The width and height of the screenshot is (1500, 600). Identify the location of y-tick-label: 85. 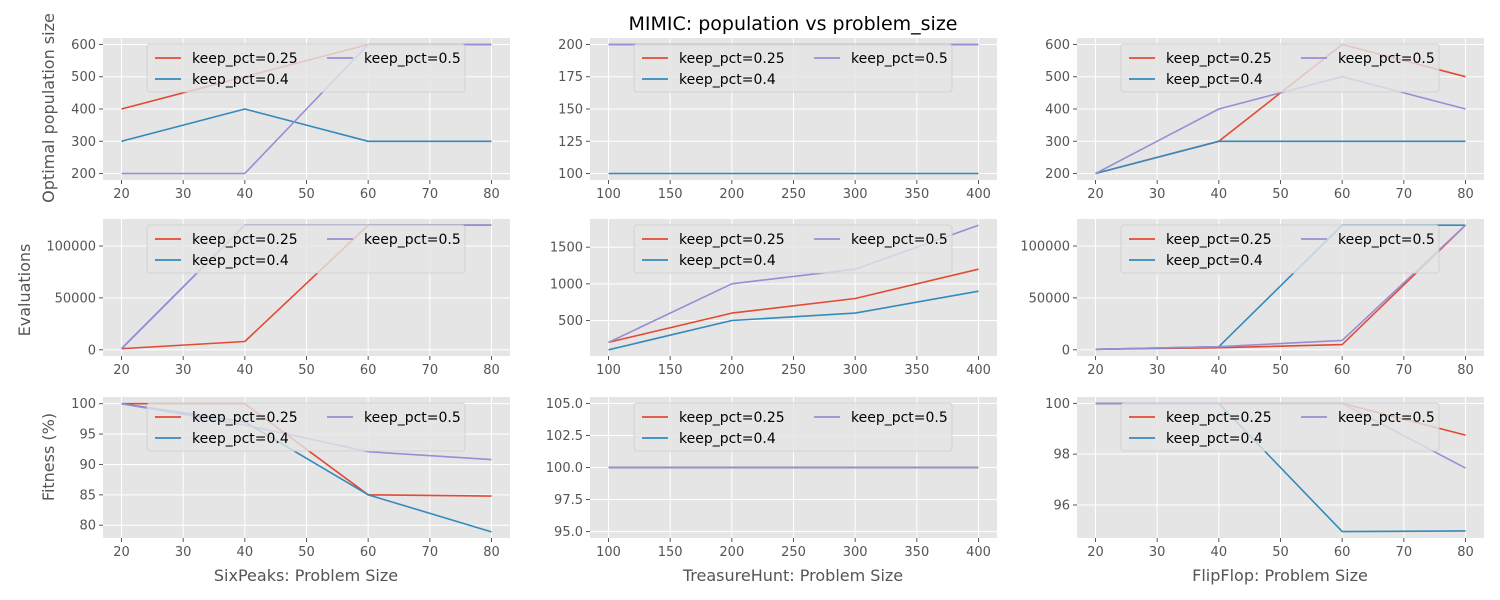
(87, 495).